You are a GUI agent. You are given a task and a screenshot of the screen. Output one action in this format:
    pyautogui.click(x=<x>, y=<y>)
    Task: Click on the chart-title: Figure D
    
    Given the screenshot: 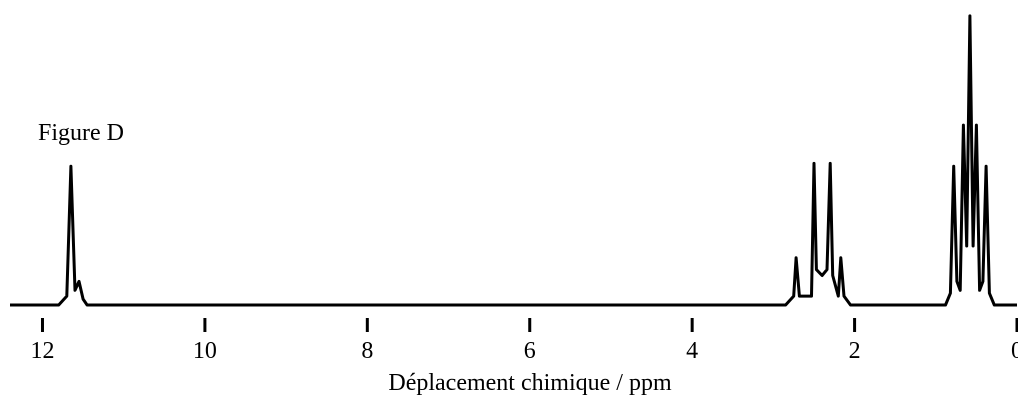 What is the action you would take?
    pyautogui.click(x=81, y=133)
    